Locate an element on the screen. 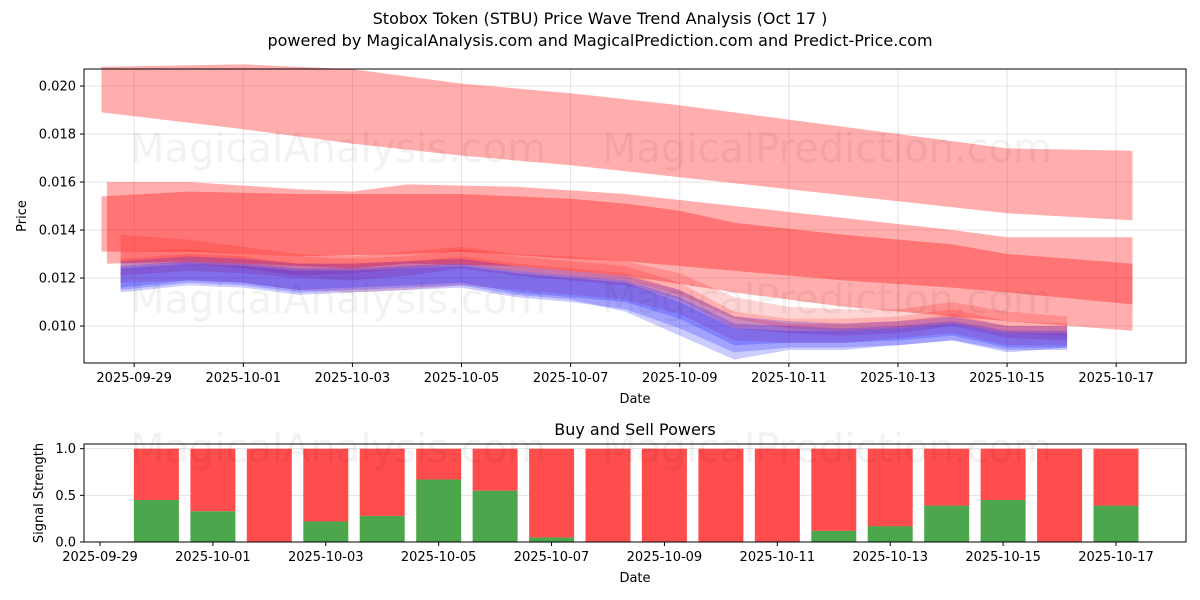 The width and height of the screenshot is (1200, 600). wave-1-band is located at coordinates (594, 285).